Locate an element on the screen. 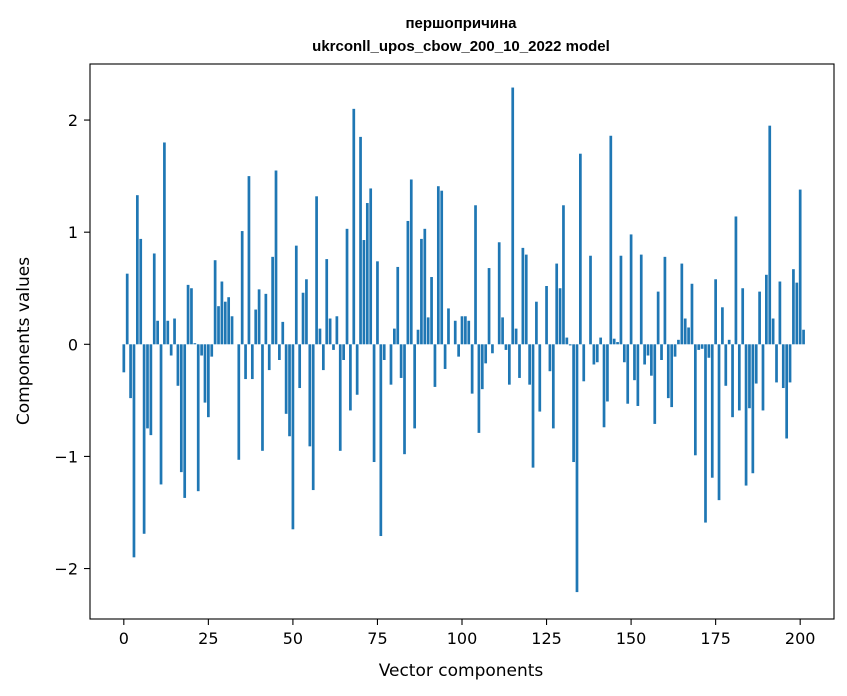  x-tick-label: 100 is located at coordinates (462, 638).